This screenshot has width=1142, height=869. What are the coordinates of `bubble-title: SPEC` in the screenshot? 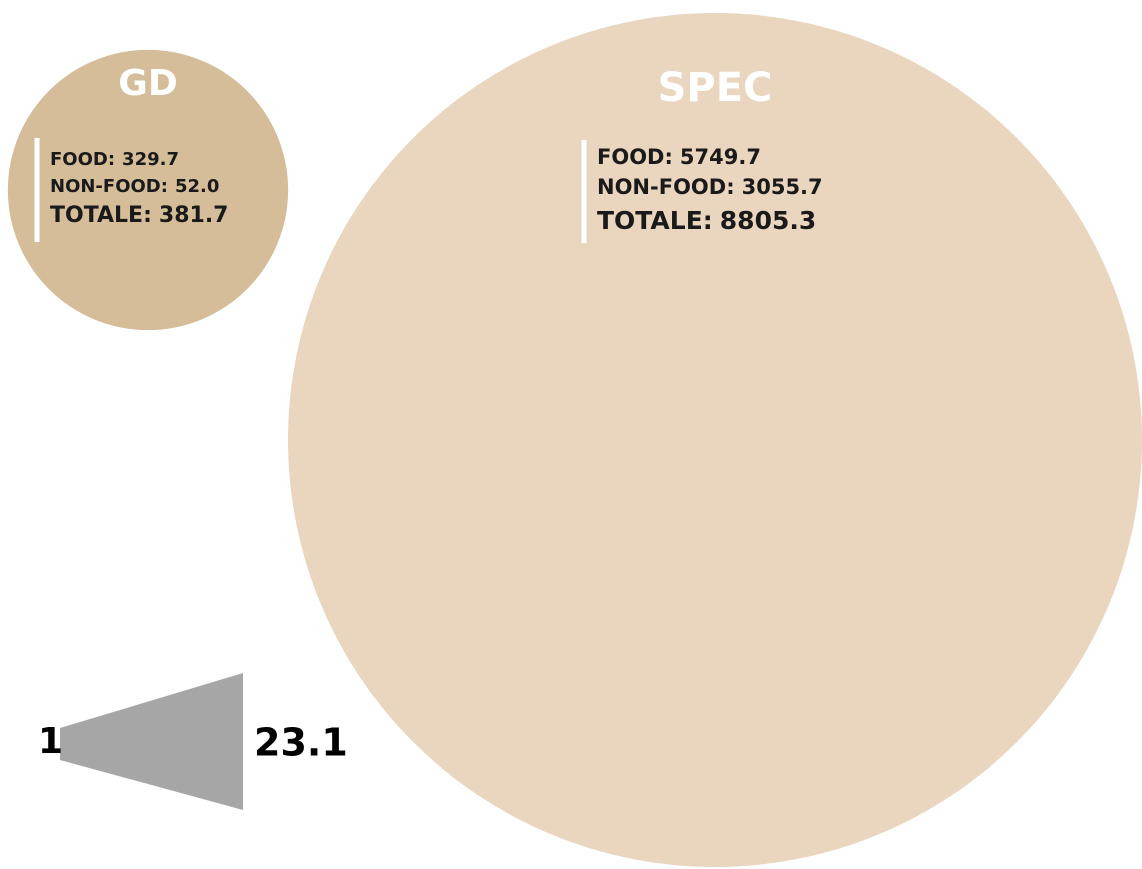 It's located at (715, 88).